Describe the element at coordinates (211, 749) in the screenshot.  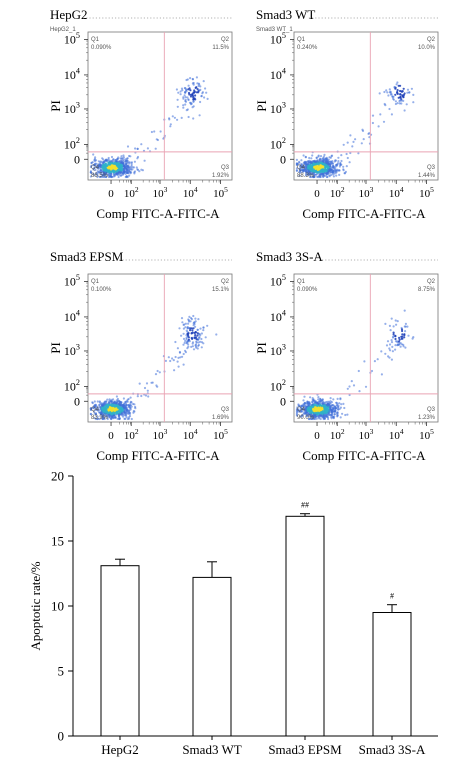
I see `bar-category-label: Smad3 WT` at that location.